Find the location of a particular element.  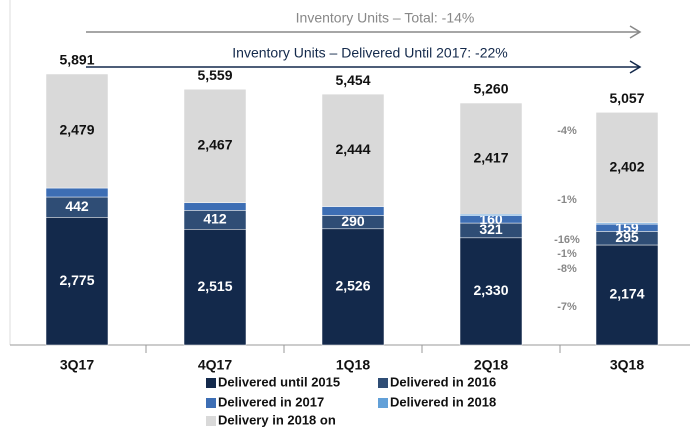

value-label: 2,444 is located at coordinates (352, 149).